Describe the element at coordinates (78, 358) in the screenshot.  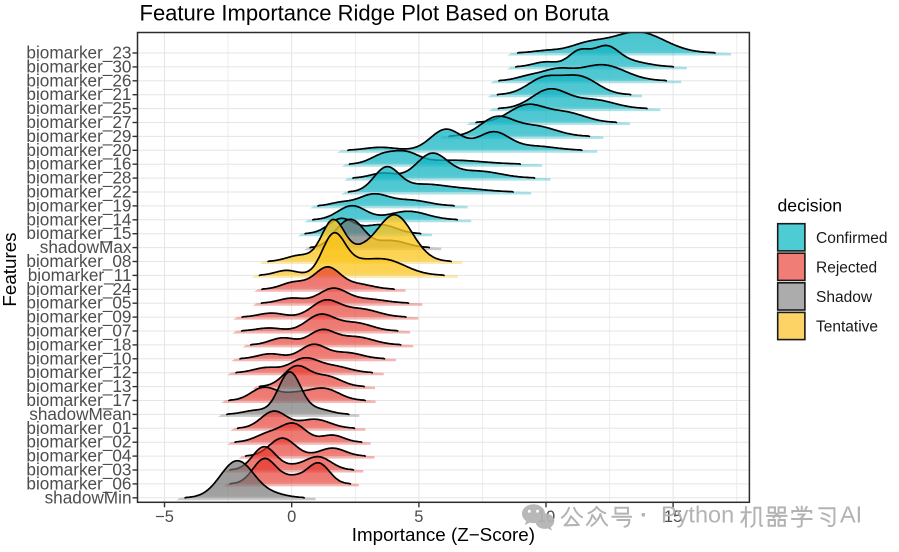
I see `svg-text: biomarker_10` at that location.